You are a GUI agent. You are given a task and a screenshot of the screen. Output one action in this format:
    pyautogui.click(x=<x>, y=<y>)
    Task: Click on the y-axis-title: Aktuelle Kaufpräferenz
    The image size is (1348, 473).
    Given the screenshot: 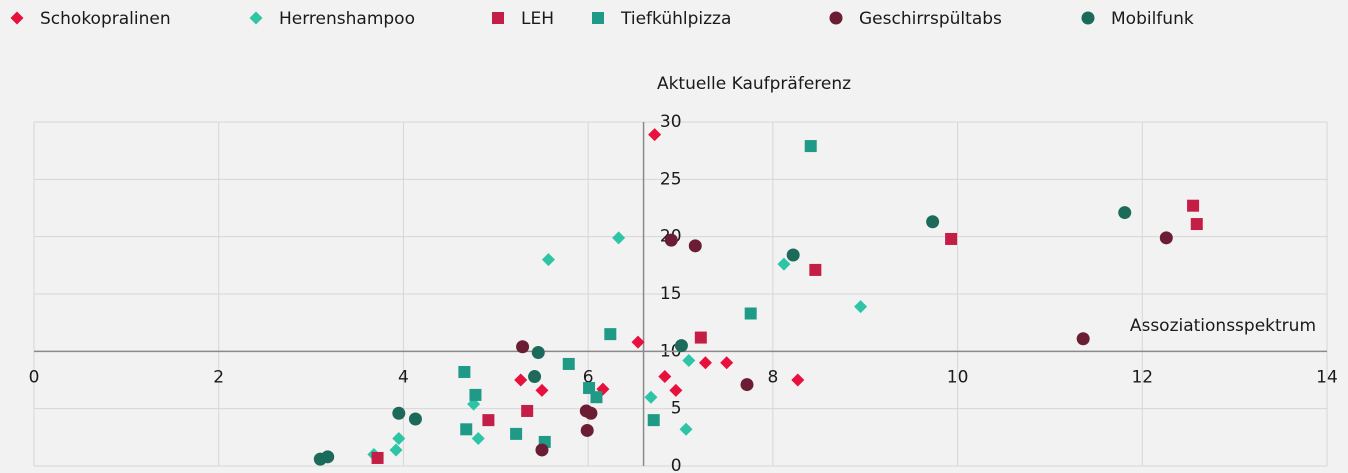 What is the action you would take?
    pyautogui.click(x=754, y=84)
    